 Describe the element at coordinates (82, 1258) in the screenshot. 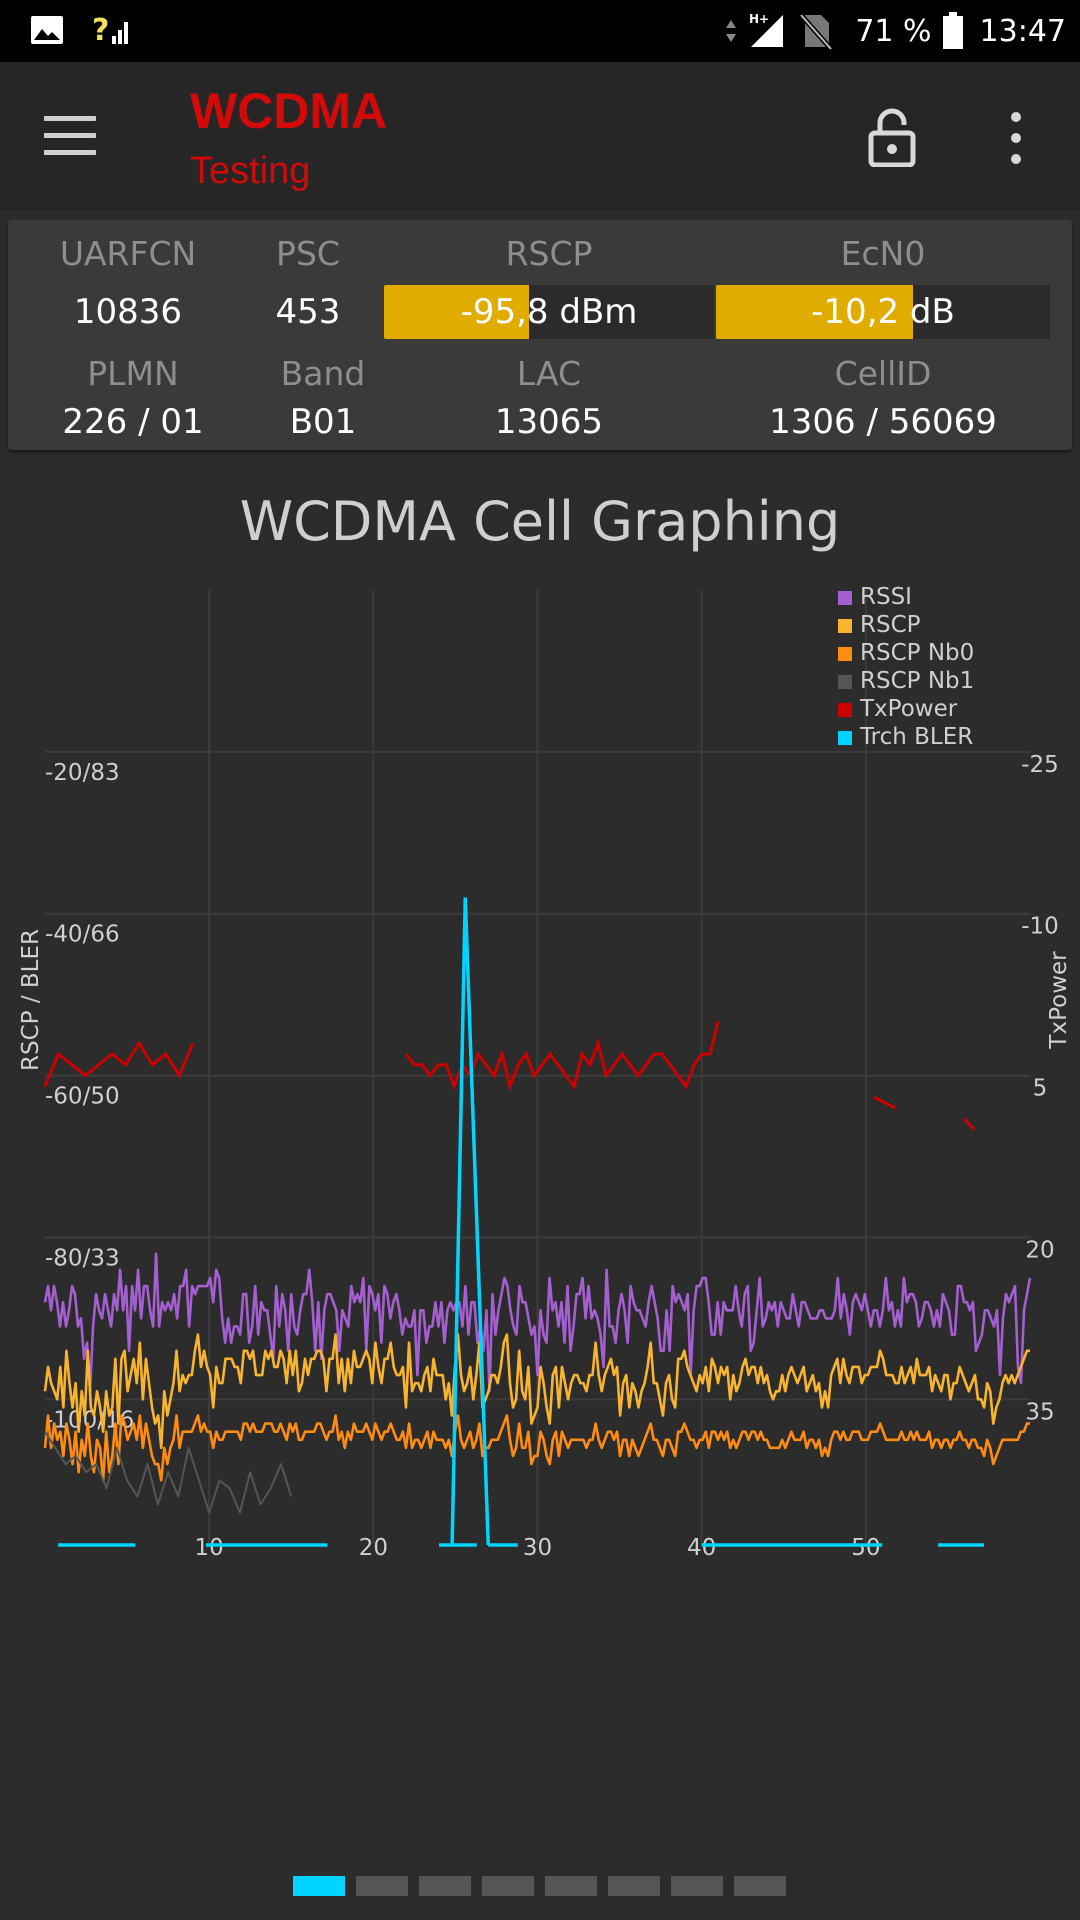

I see `y-left-tick-label: -80/33` at that location.